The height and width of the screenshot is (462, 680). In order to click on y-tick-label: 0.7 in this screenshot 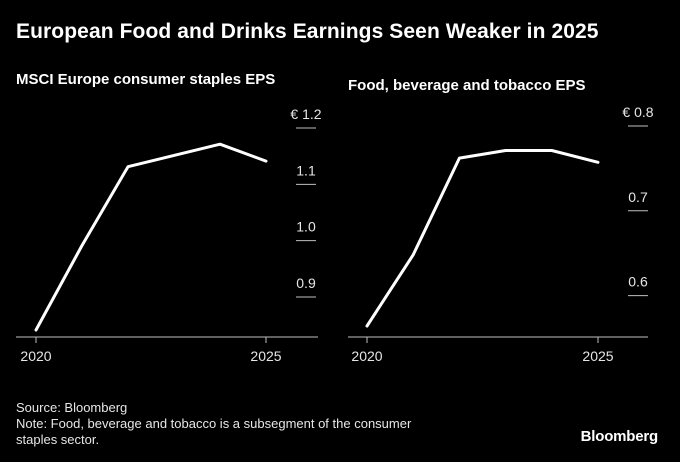, I will do `click(638, 197)`.